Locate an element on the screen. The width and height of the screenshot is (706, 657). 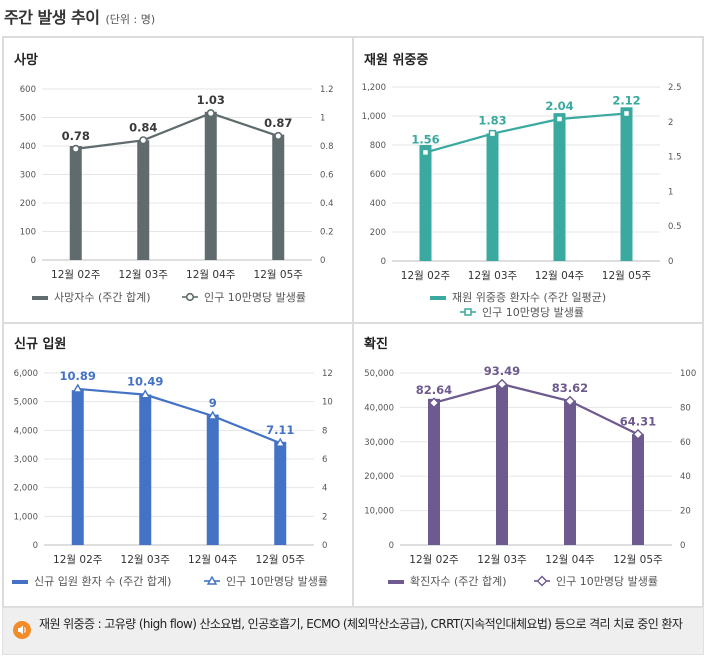
data-label: 7.11 is located at coordinates (280, 430).